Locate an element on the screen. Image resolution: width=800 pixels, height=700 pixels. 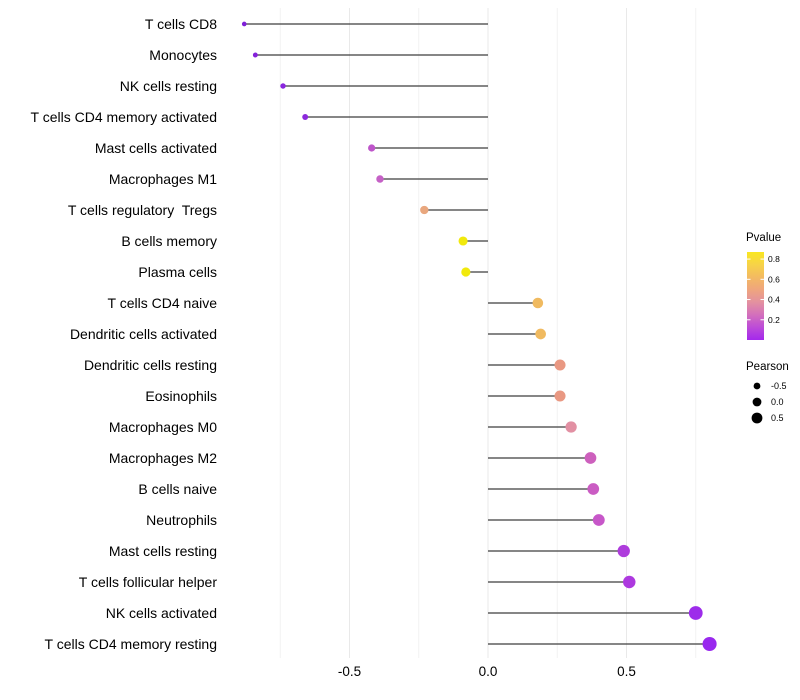
category-label: Eosinophils is located at coordinates (181, 396).